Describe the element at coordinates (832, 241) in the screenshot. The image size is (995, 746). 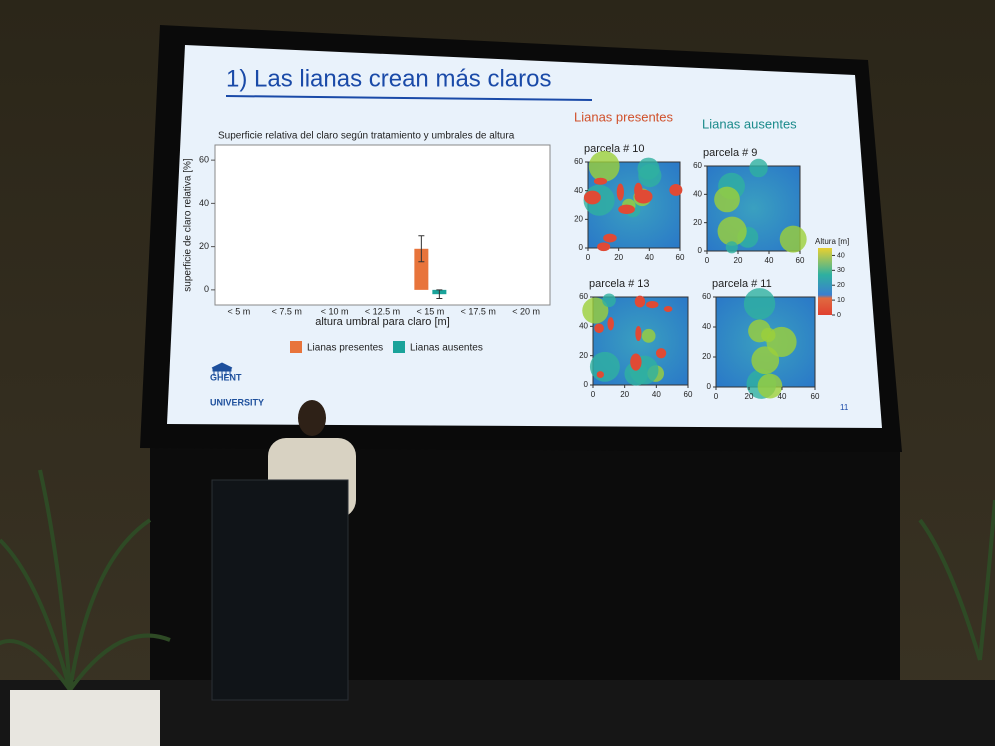
I see `colorbar-title: Altura [m]` at that location.